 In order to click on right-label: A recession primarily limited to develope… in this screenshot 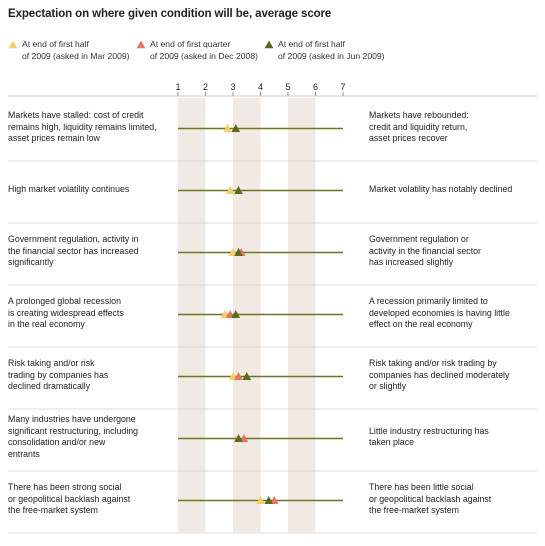, I will do `click(439, 313)`.